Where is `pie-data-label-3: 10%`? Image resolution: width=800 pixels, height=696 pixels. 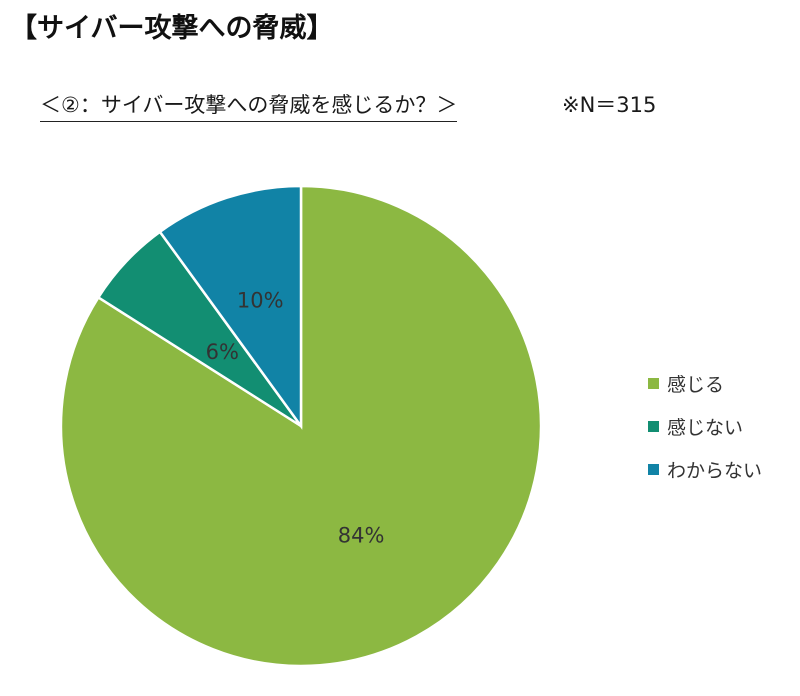 pie-data-label-3: 10% is located at coordinates (260, 300).